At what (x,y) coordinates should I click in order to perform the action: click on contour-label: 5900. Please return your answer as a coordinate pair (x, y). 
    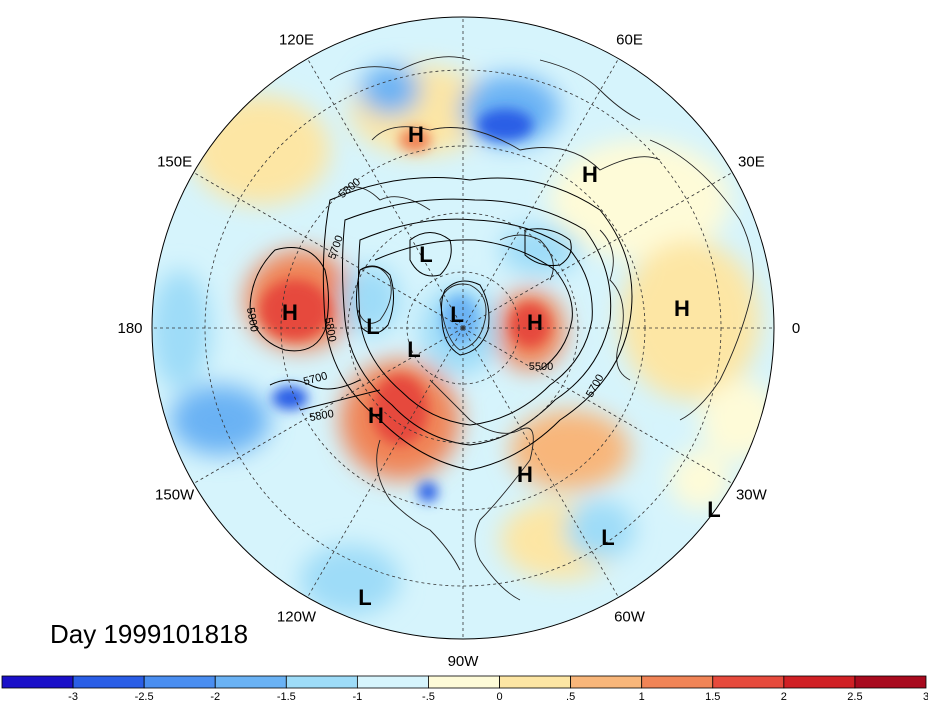
    Looking at the image, I should click on (252, 320).